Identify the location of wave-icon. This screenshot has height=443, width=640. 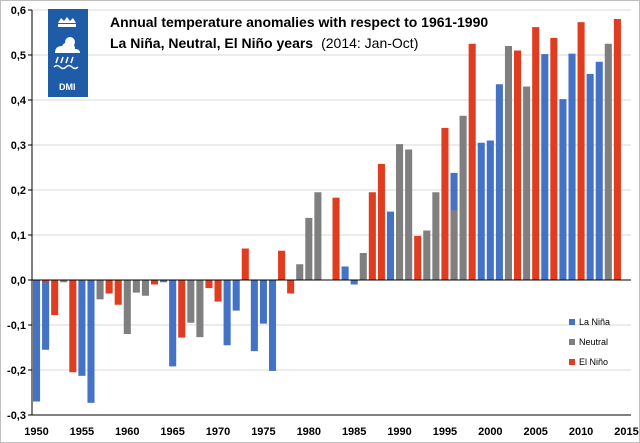
(66, 67).